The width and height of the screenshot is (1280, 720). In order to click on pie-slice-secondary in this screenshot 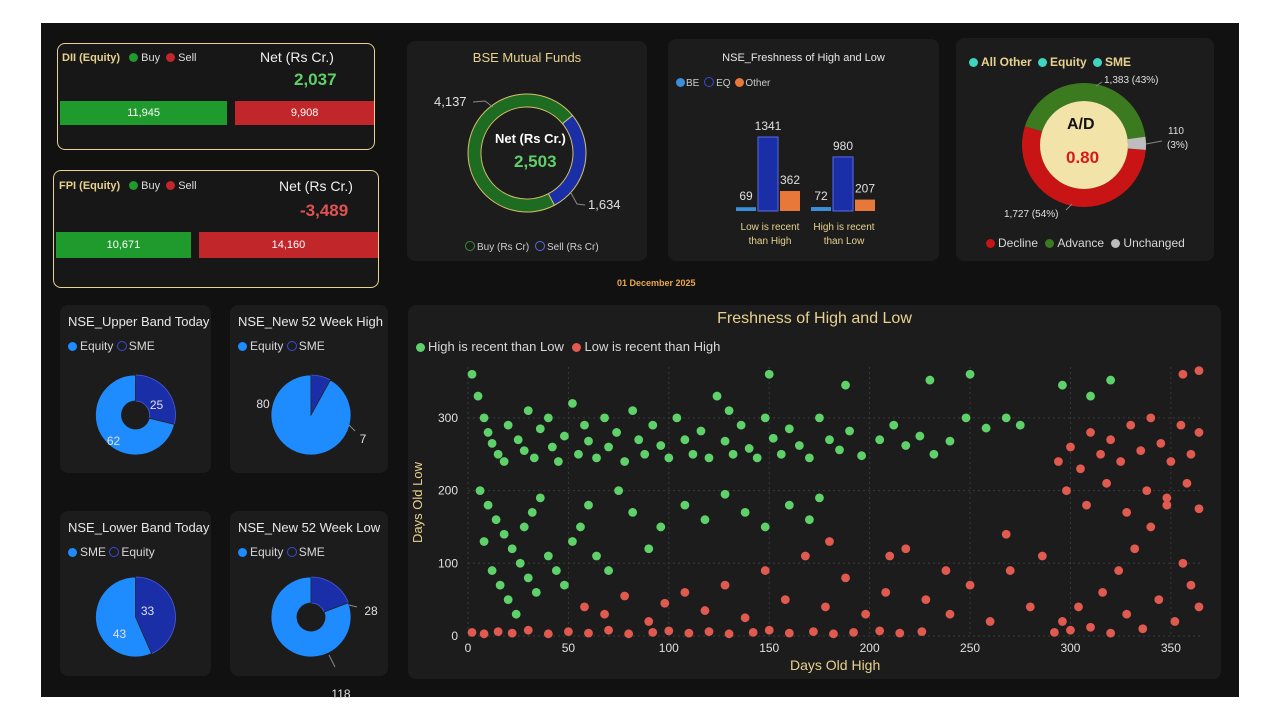, I will do `click(155, 399)`.